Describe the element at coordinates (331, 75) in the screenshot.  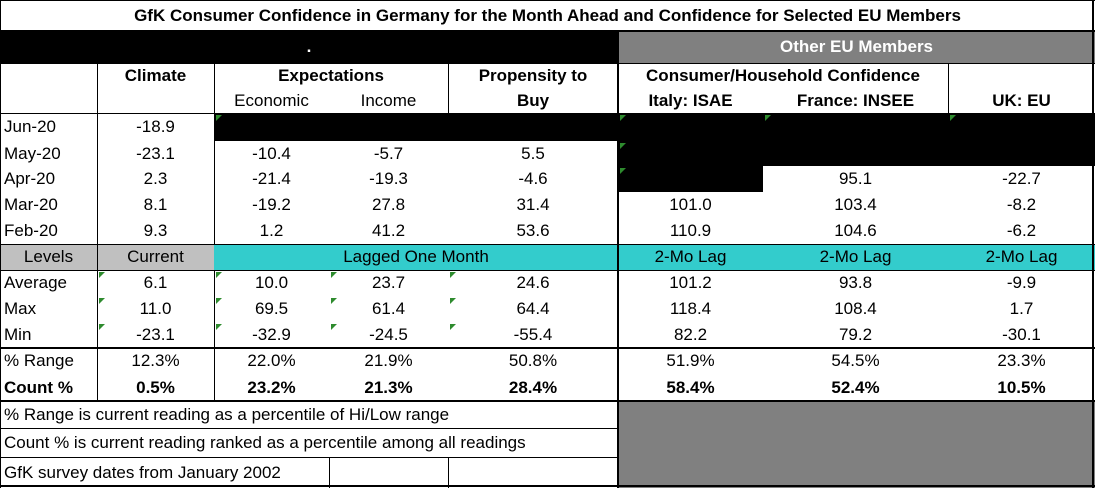
I see `header-expectations: Expectations` at that location.